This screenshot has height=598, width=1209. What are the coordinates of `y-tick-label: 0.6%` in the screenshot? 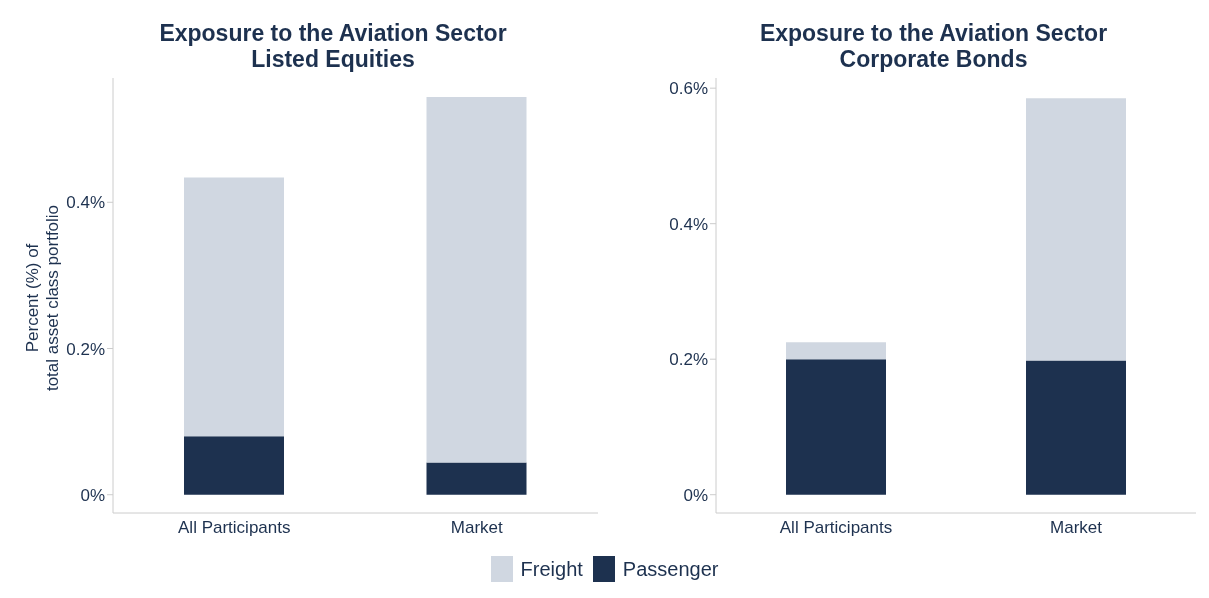 It's located at (688, 89).